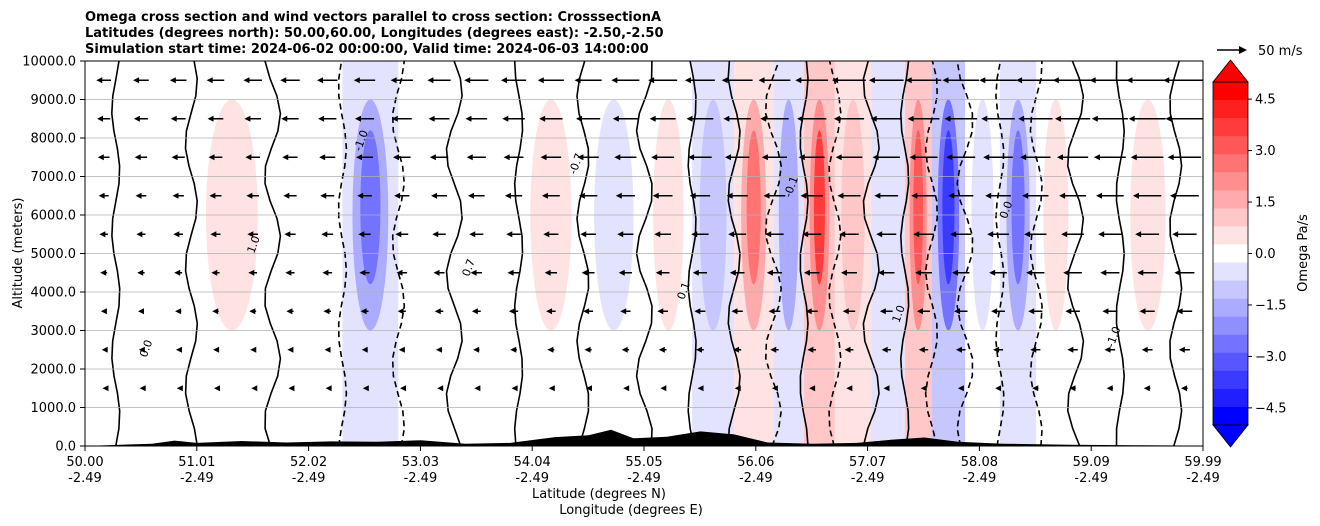 This screenshot has height=526, width=1320. Describe the element at coordinates (1271, 408) in the screenshot. I see `colorbar-tick-label: −4.5` at that location.